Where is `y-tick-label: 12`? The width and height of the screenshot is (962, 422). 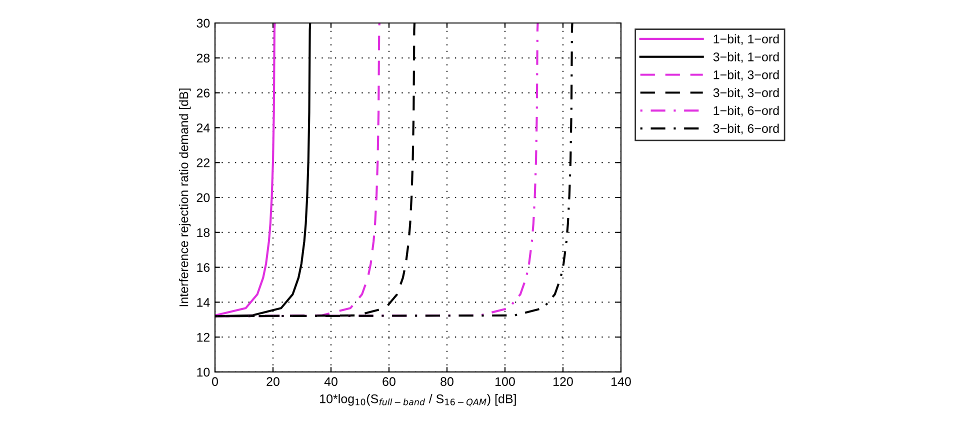
y-tick-label: 12 is located at coordinates (203, 337).